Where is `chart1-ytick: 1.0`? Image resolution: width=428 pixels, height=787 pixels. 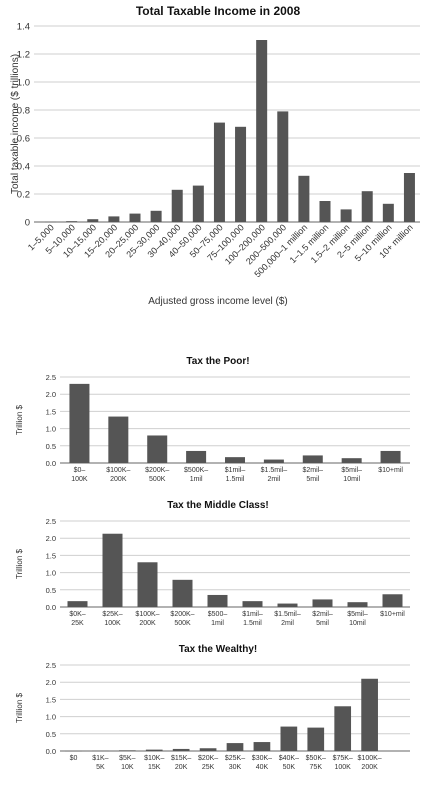
chart1-ytick: 1.0 is located at coordinates (23, 83).